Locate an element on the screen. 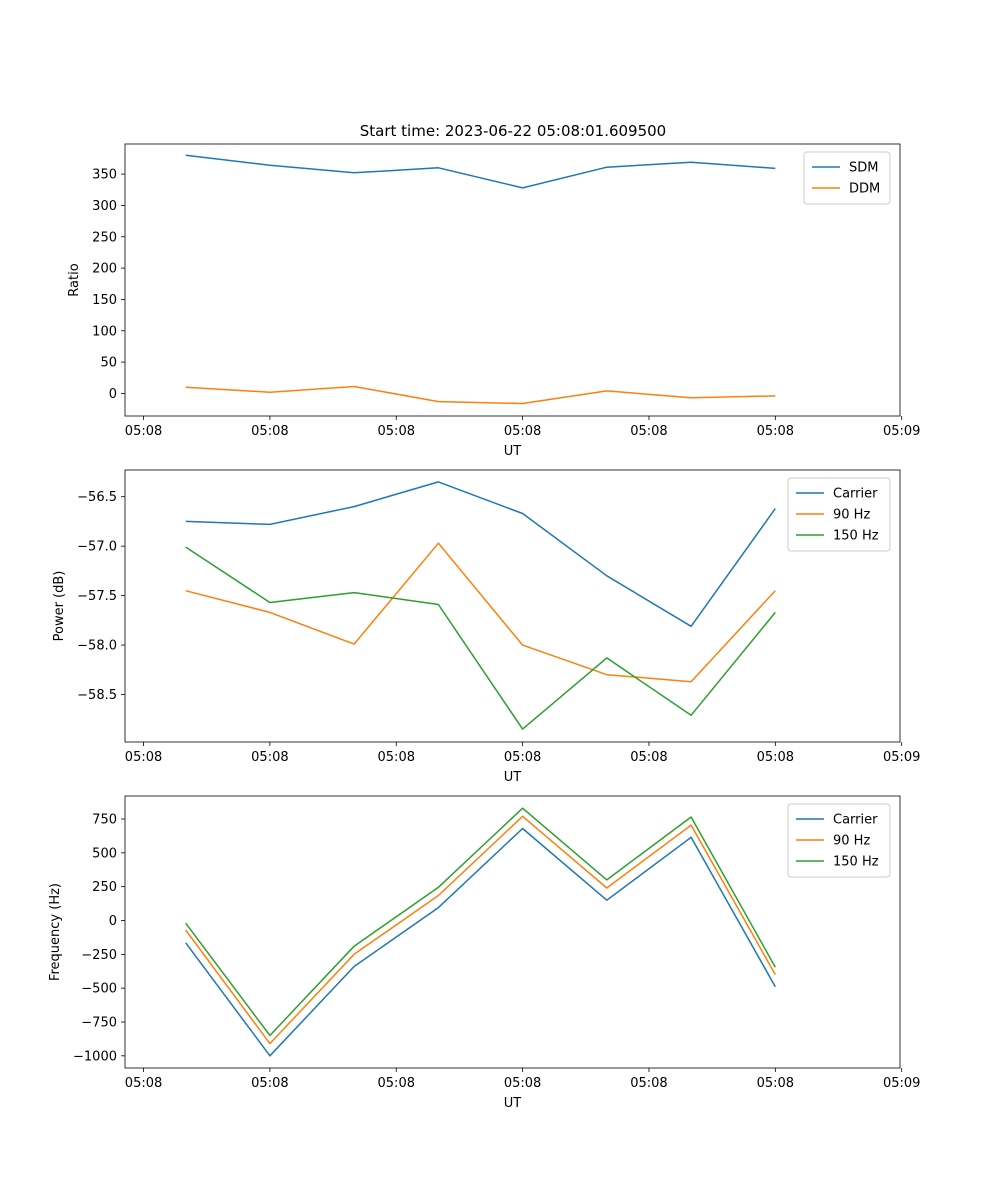 This screenshot has width=1000, height=1200. legend: SDM DDM is located at coordinates (847, 178).